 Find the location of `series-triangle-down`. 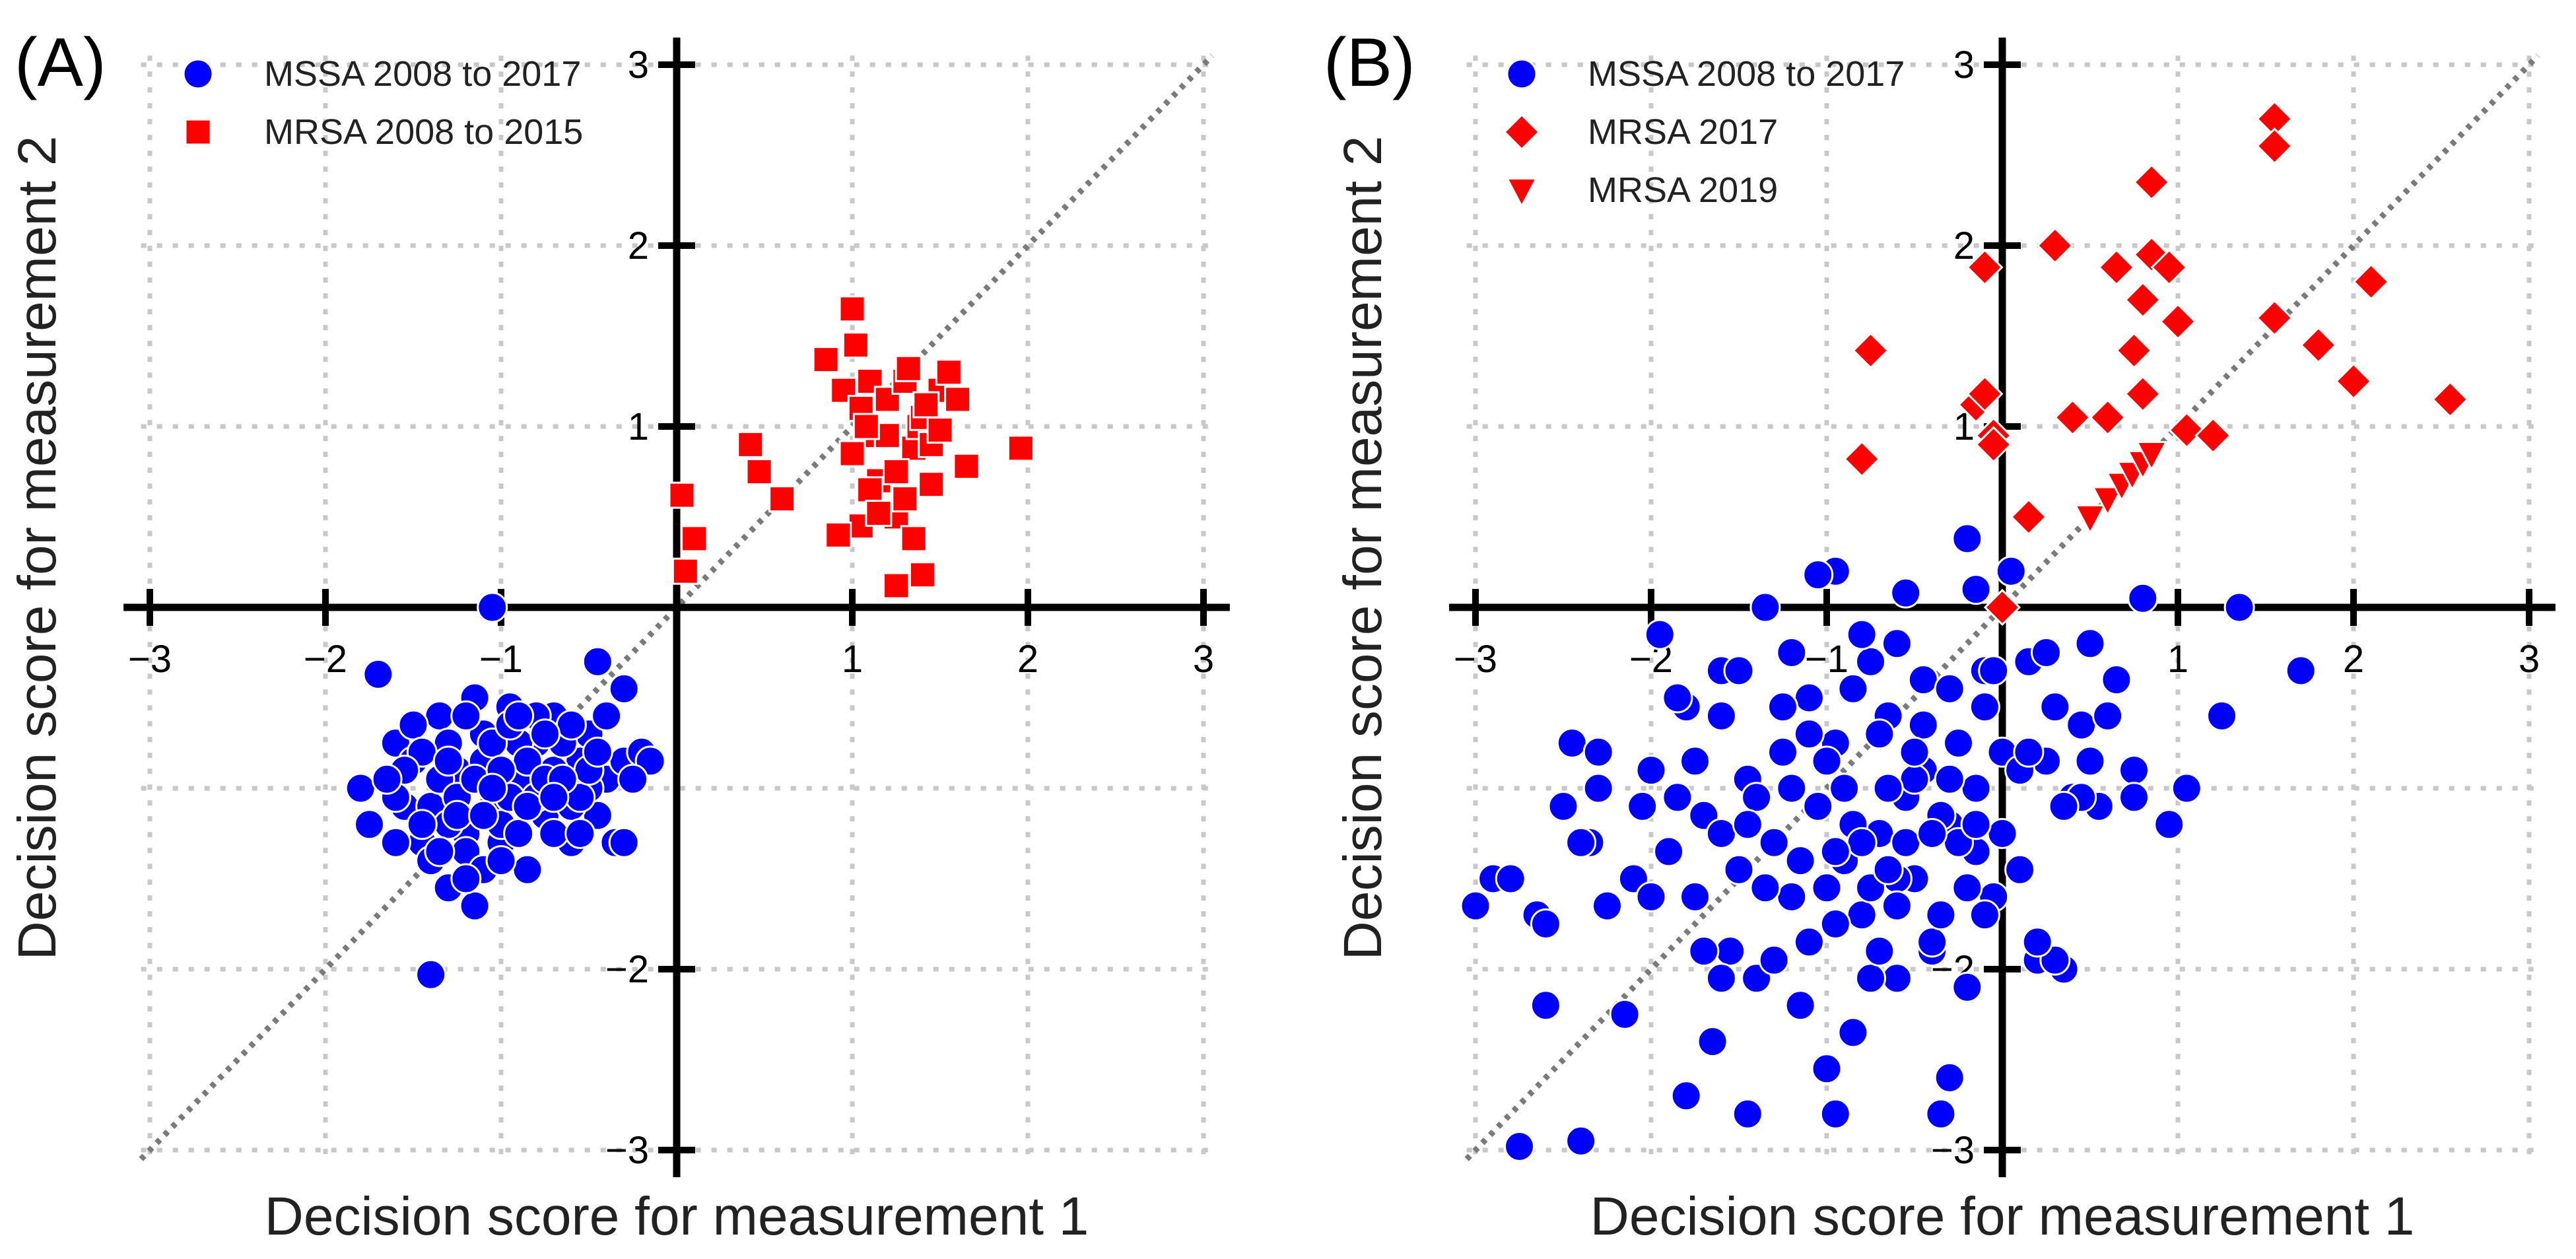

series-triangle-down is located at coordinates (2121, 488).